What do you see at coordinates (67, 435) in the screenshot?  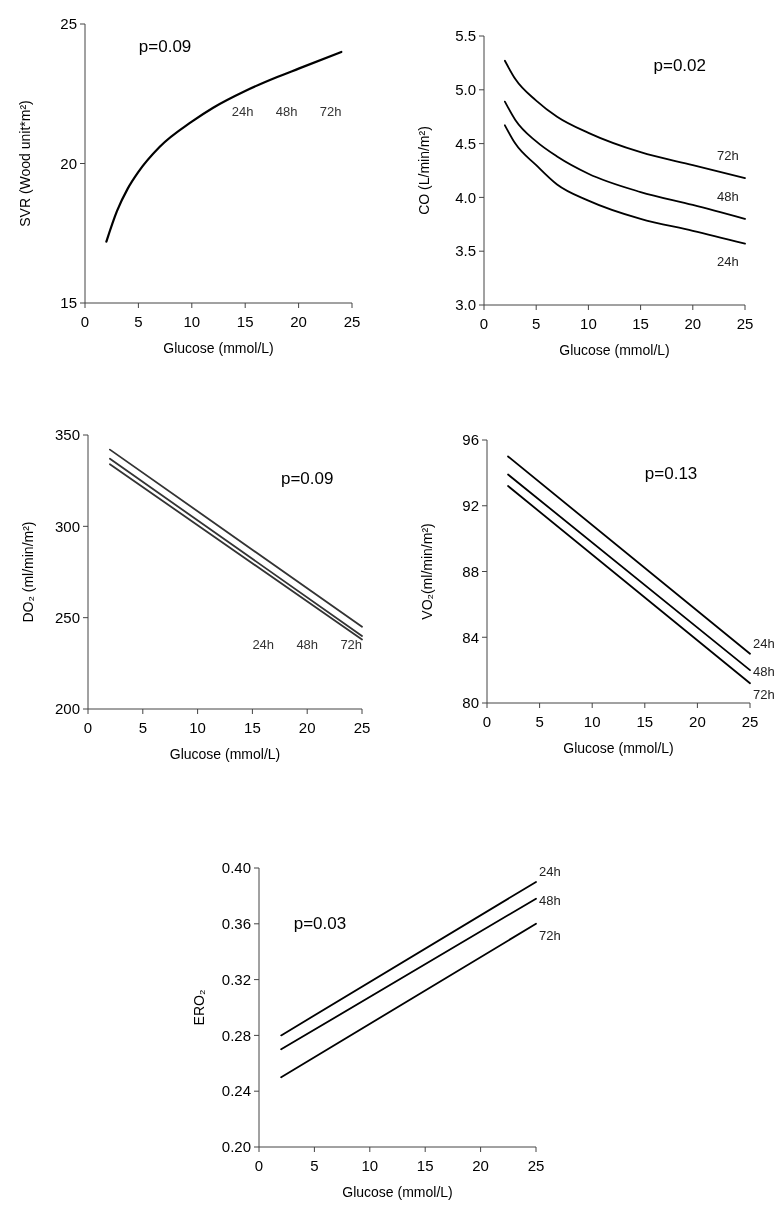 I see `y-tick-label: 350` at bounding box center [67, 435].